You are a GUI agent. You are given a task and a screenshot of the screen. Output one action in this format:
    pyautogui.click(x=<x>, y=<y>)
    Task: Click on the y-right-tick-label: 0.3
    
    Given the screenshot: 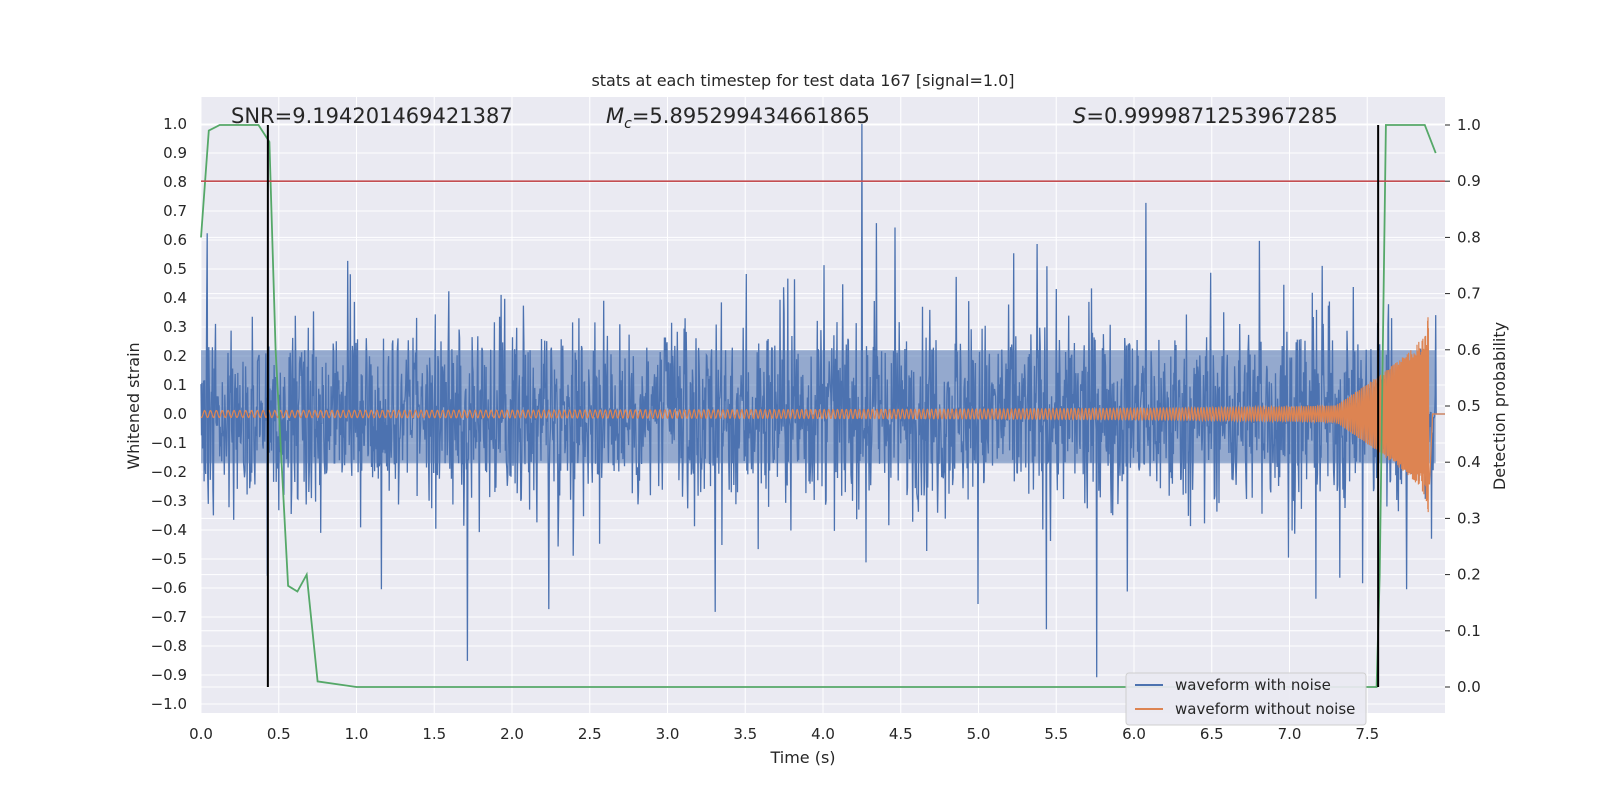 What is the action you would take?
    pyautogui.click(x=1469, y=518)
    